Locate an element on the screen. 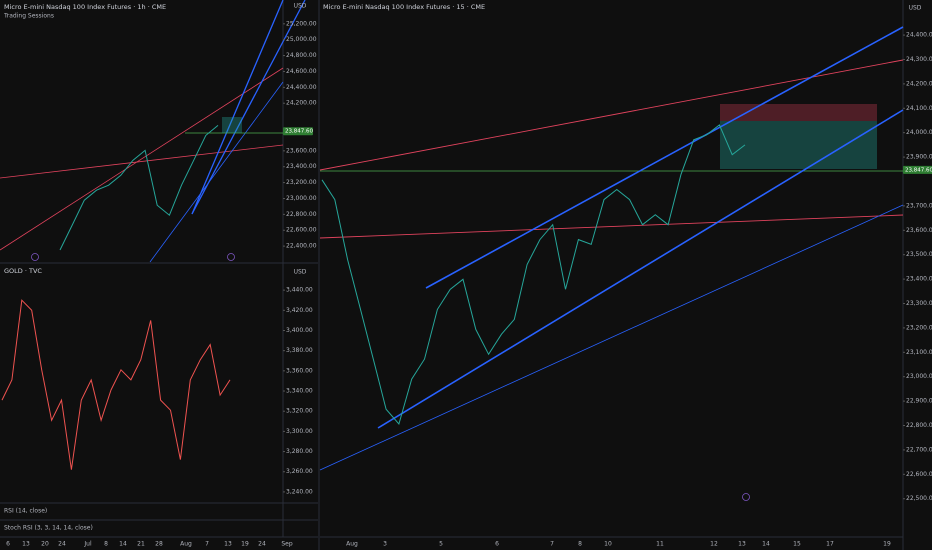 The image size is (932, 550). chart-title: GOLD · TVC is located at coordinates (23, 271).